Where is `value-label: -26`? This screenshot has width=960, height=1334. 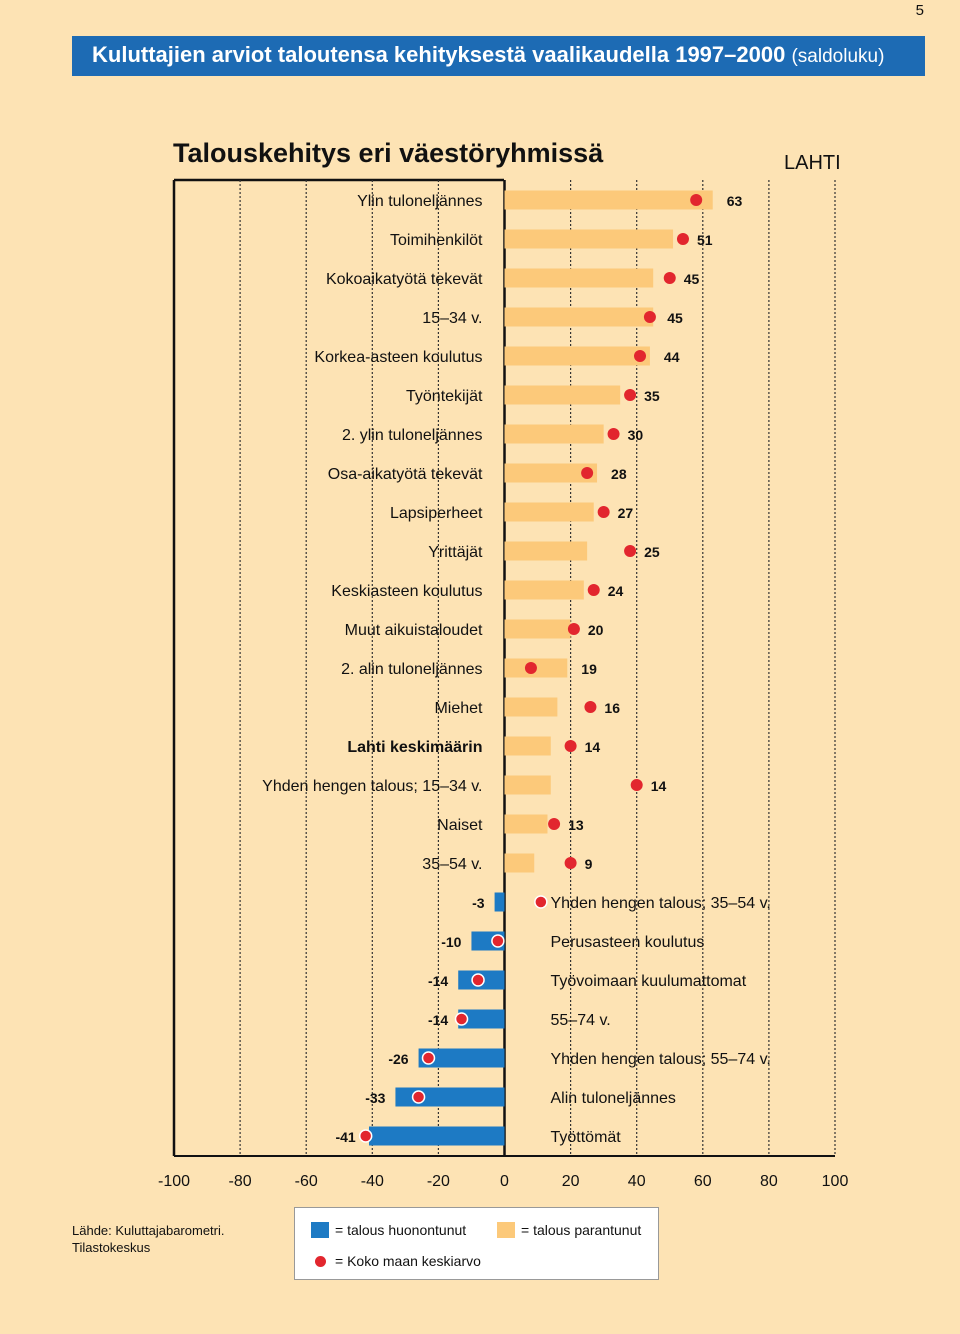 value-label: -26 is located at coordinates (398, 1059).